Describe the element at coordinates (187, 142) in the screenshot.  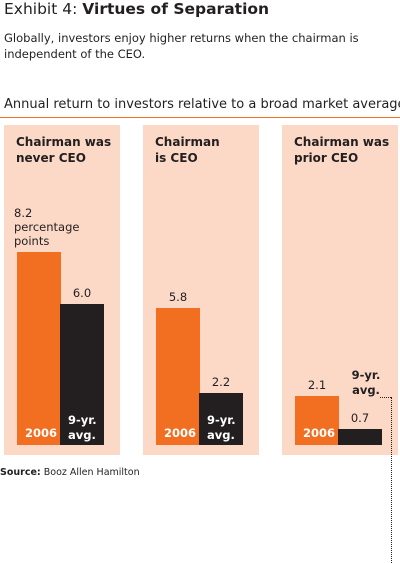
I see `panel-title-line-1: Chairman` at that location.